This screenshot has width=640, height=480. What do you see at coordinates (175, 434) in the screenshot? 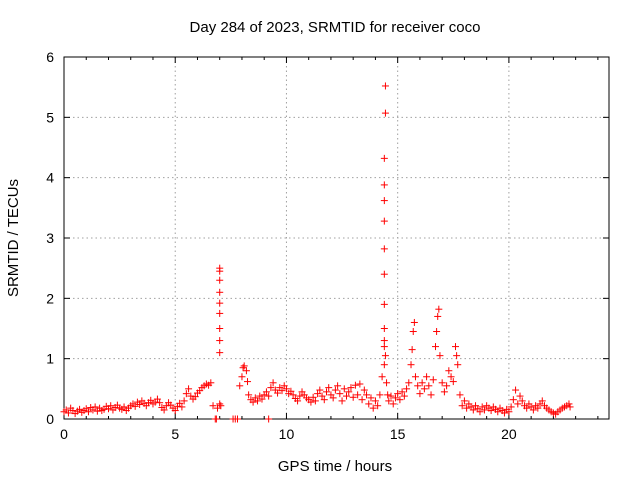
I see `x-tick-label: 5` at bounding box center [175, 434].